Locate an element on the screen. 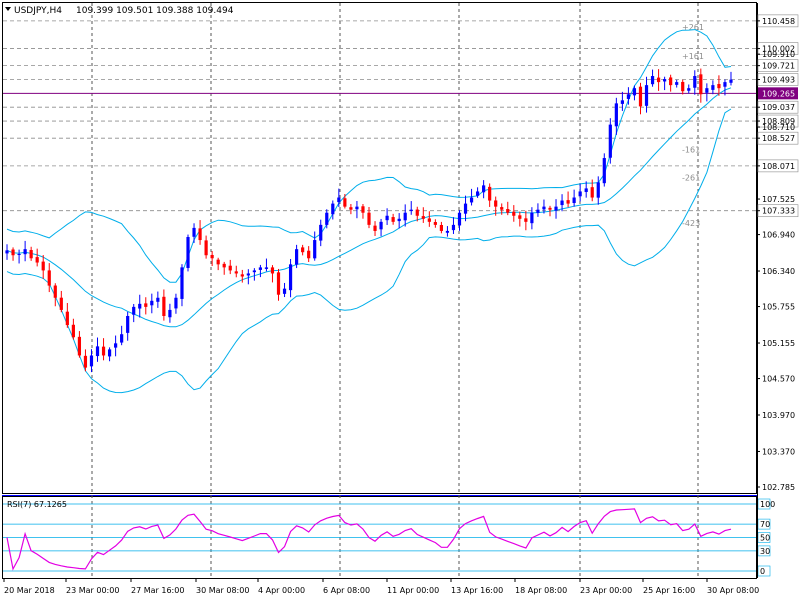  time-label: 27 Mar 16:00 is located at coordinates (157, 590).